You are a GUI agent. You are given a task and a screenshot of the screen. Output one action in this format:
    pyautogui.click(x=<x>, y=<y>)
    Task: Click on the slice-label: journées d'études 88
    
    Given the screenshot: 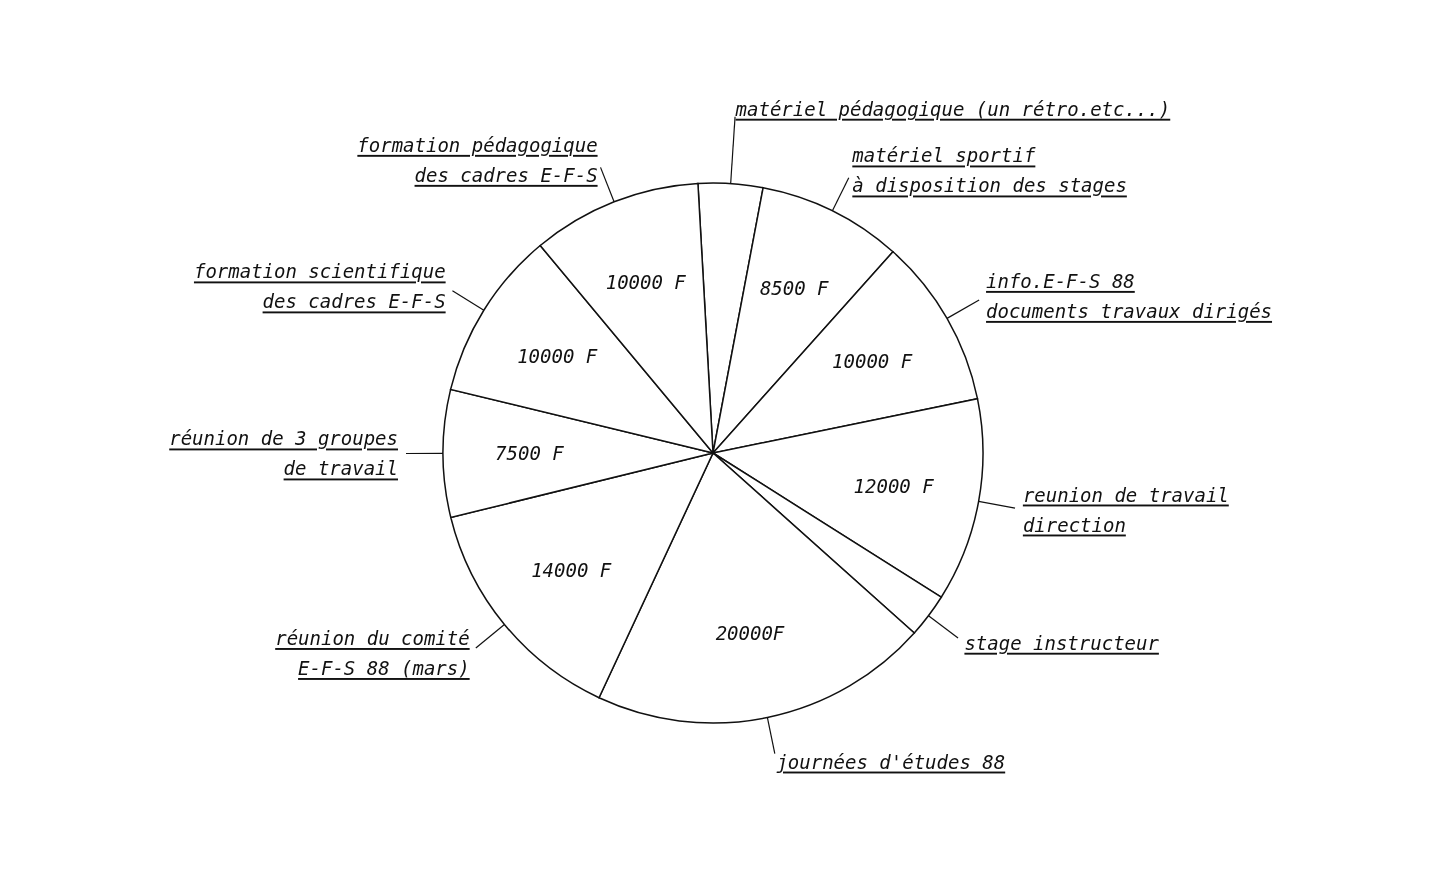 What is the action you would take?
    pyautogui.click(x=891, y=761)
    